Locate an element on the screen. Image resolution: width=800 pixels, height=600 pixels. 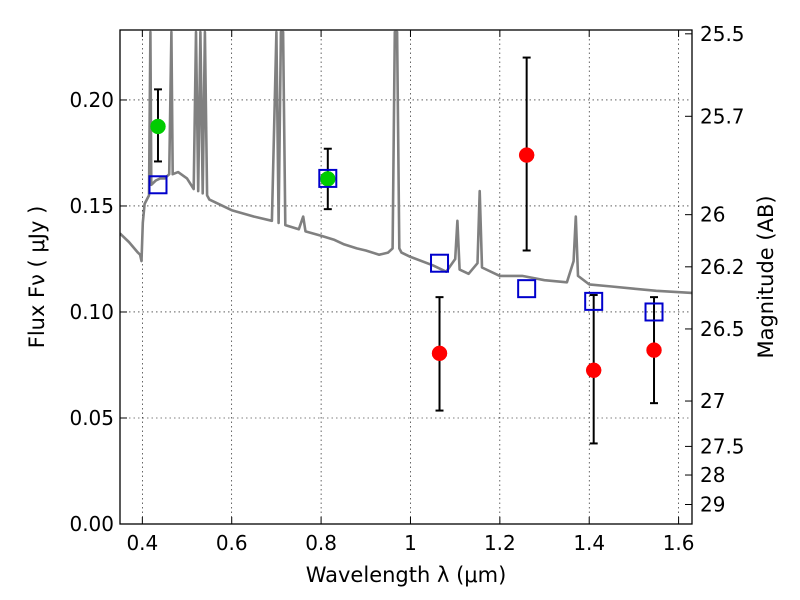
mag-tick-label: 26.2 is located at coordinates (722, 267).